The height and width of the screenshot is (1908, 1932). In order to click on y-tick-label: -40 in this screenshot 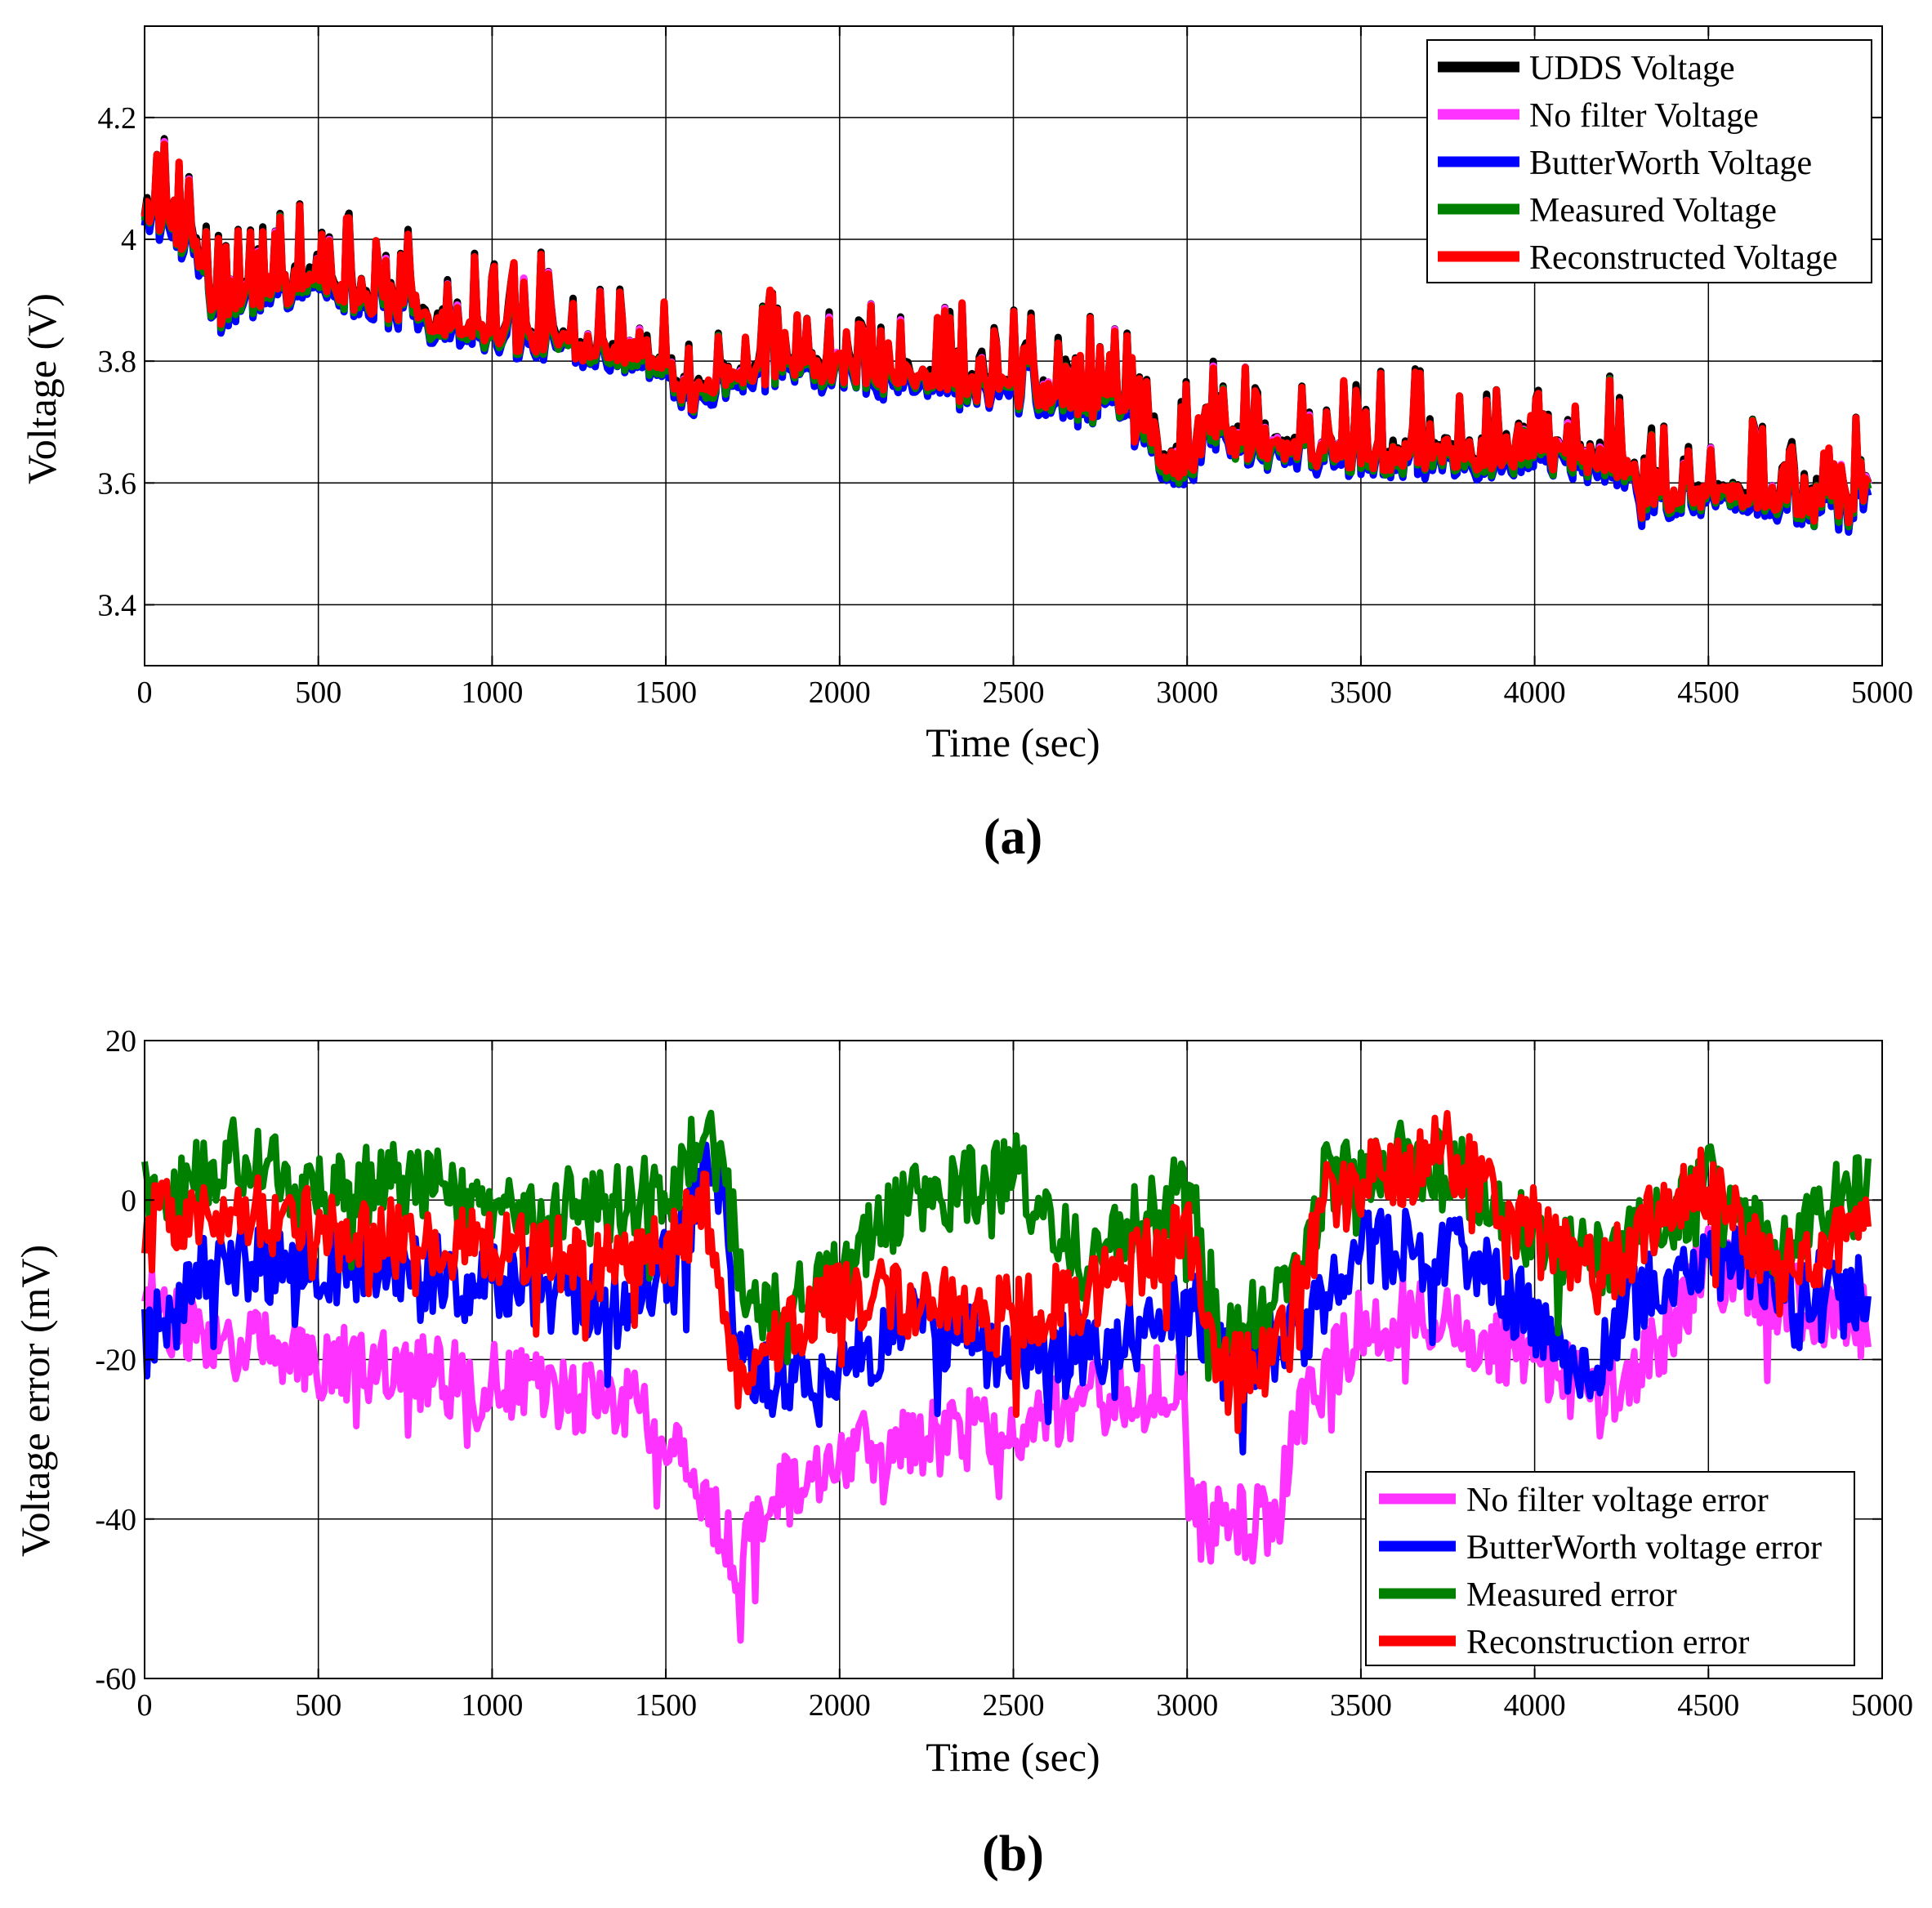, I will do `click(116, 1520)`.